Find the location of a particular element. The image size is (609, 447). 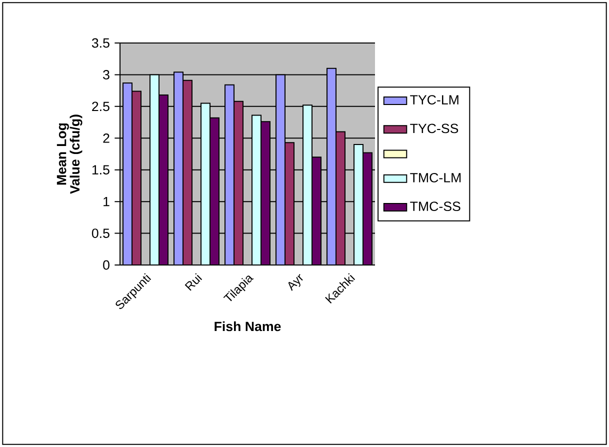

x-axis-title: Fish Name is located at coordinates (247, 326).